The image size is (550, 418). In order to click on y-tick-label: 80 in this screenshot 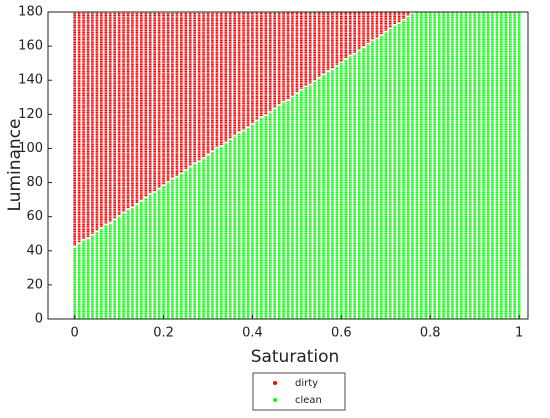, I will do `click(34, 182)`.